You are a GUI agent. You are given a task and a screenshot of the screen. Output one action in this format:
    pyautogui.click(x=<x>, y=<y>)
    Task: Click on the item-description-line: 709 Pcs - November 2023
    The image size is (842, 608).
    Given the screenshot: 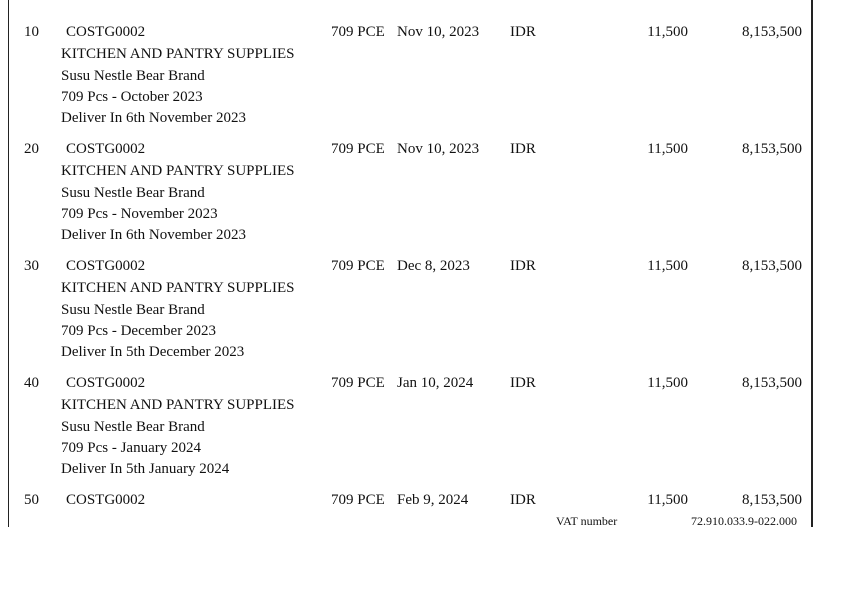 What is the action you would take?
    pyautogui.click(x=139, y=214)
    